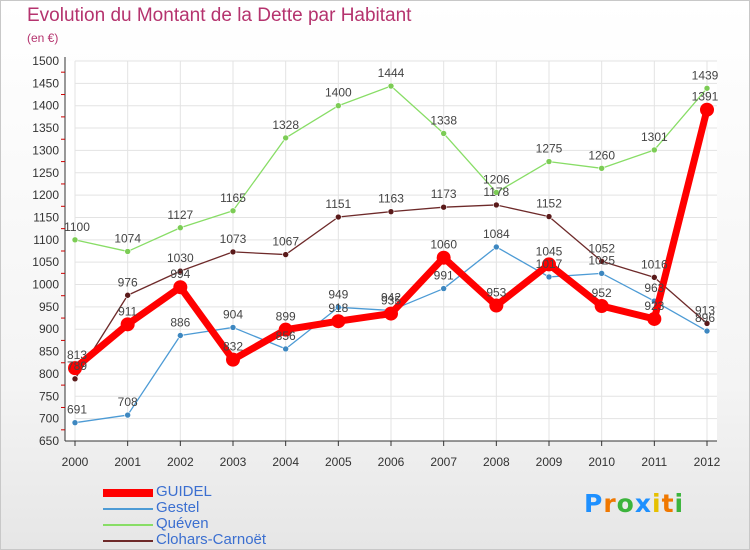 This screenshot has width=750, height=550. Describe the element at coordinates (668, 503) in the screenshot. I see `brand-letter: t` at that location.